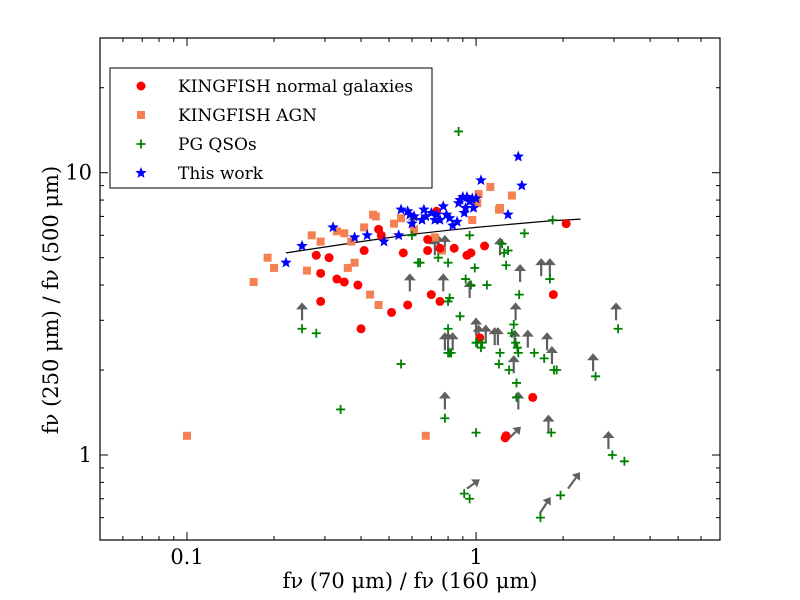  Describe the element at coordinates (51, 300) in the screenshot. I see `y-axis-label: fν (250 μm) / fν (500 μm)` at that location.